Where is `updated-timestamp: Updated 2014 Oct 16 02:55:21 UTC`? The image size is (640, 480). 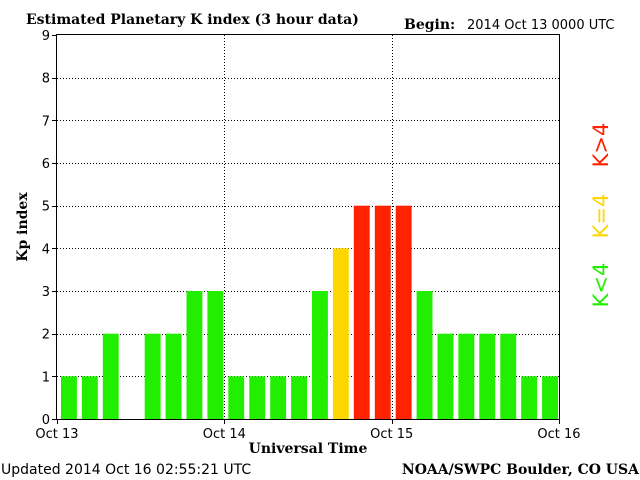 updated-timestamp: Updated 2014 Oct 16 02:55:21 UTC is located at coordinates (126, 470).